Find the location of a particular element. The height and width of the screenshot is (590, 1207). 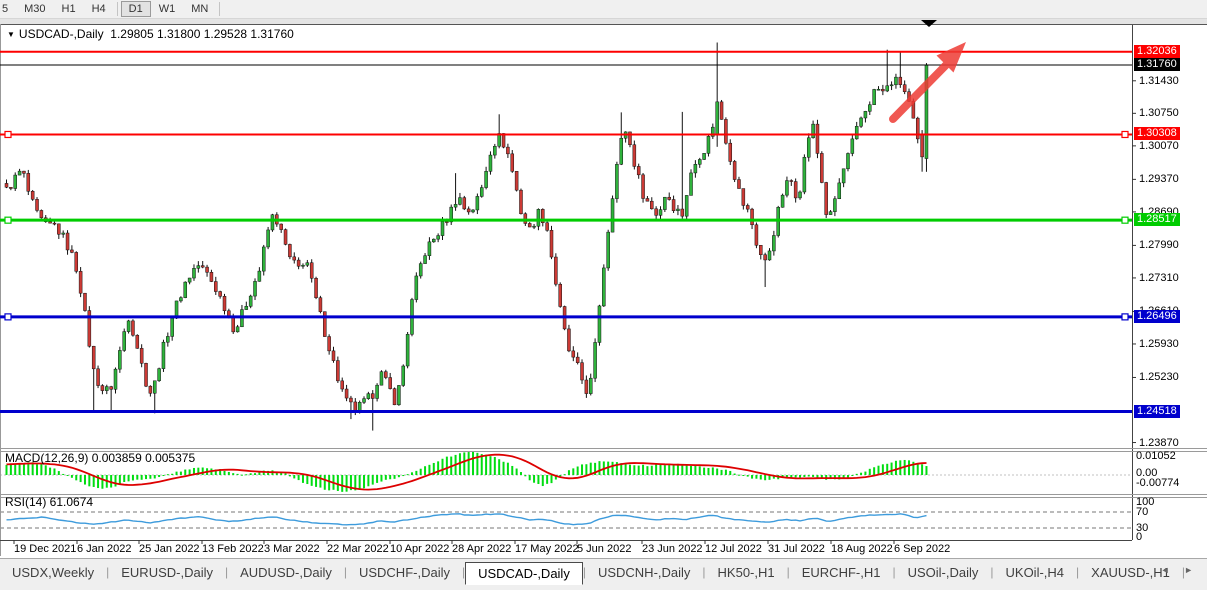

chart-tab-usdcnh-daily: USDCNH-,Daily is located at coordinates (644, 572).